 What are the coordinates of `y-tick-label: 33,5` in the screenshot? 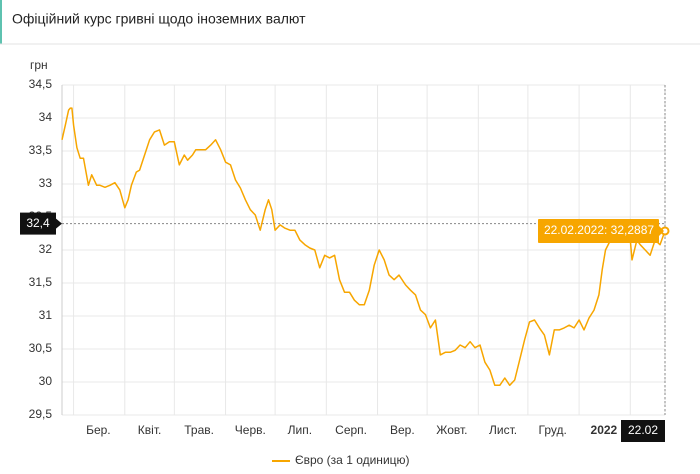 It's located at (41, 150).